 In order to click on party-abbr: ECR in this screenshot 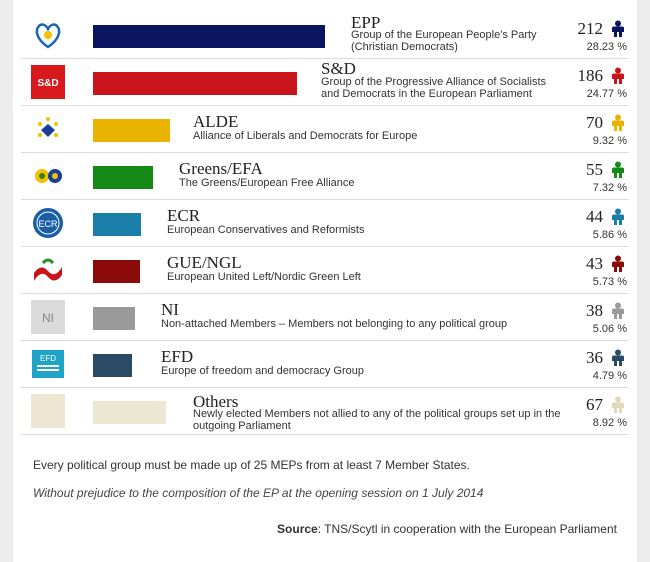, I will do `click(184, 215)`.